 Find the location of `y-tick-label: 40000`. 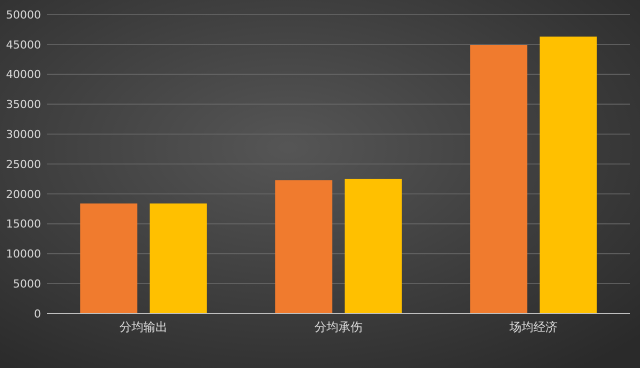

y-tick-label: 40000 is located at coordinates (23, 75).